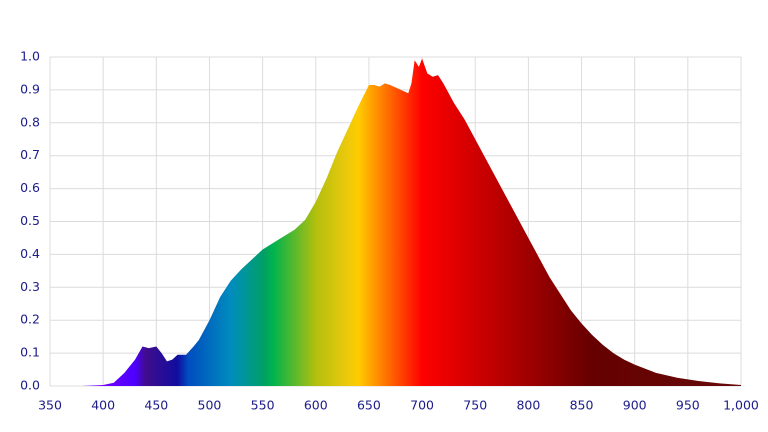 This screenshot has height=432, width=768. Describe the element at coordinates (30, 385) in the screenshot. I see `y-tick-label: 0.0` at that location.